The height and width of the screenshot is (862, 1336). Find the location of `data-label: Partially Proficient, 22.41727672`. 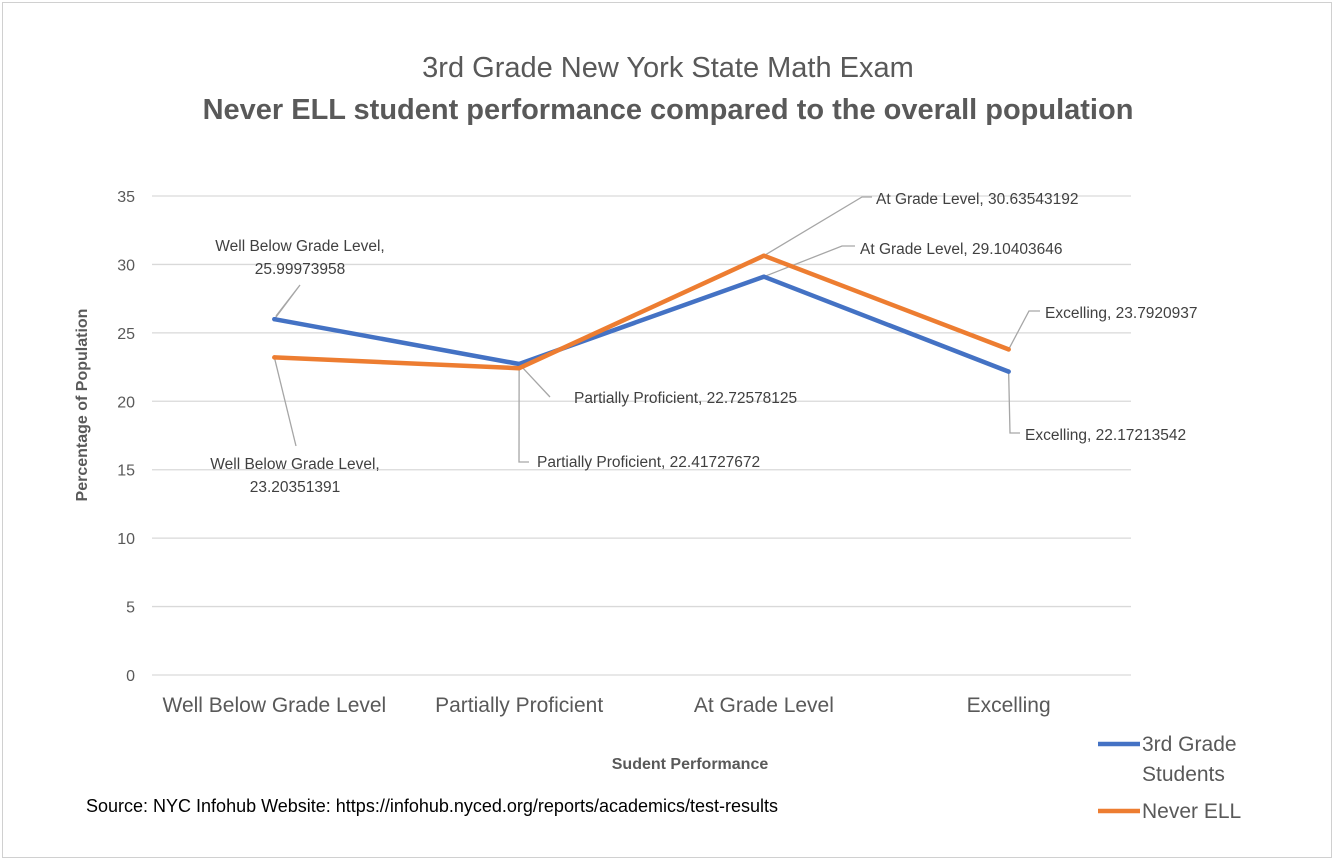

data-label: Partially Proficient, 22.41727672 is located at coordinates (648, 462).